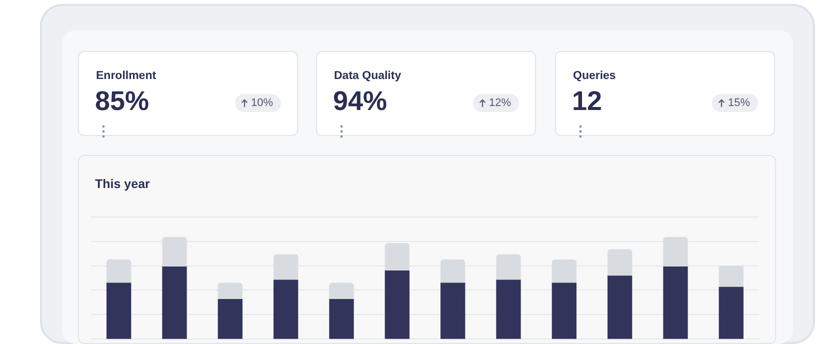 The image size is (839, 344). I want to click on text: 94%, so click(360, 101).